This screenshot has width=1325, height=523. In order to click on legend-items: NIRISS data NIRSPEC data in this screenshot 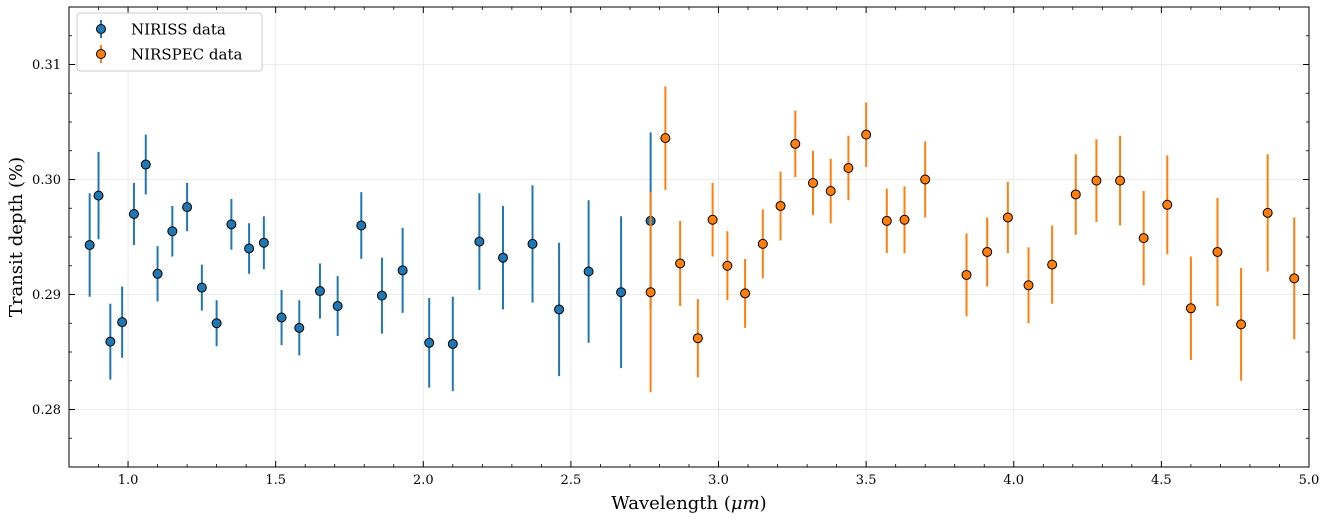, I will do `click(169, 42)`.